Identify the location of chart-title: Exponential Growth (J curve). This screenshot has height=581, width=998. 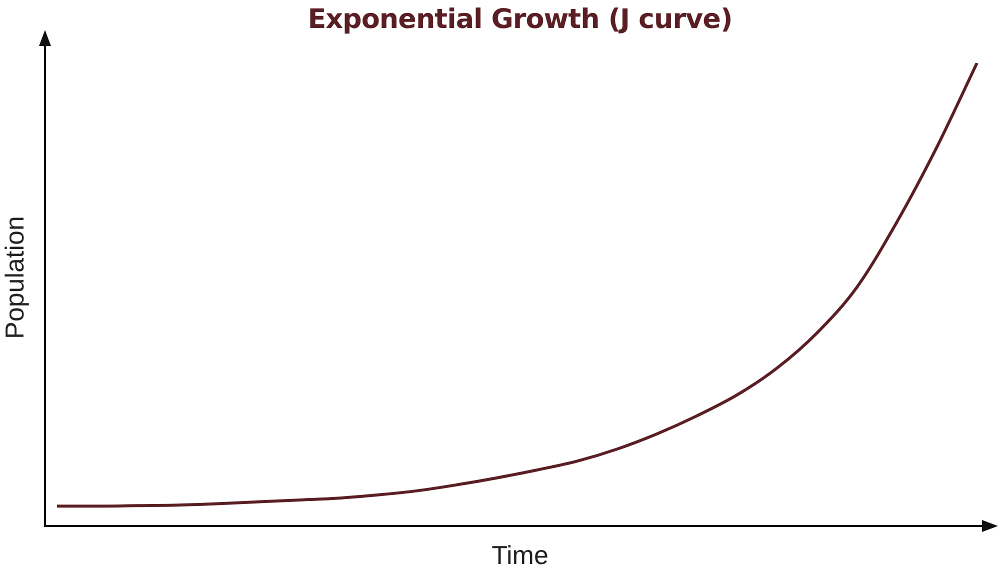
(520, 19).